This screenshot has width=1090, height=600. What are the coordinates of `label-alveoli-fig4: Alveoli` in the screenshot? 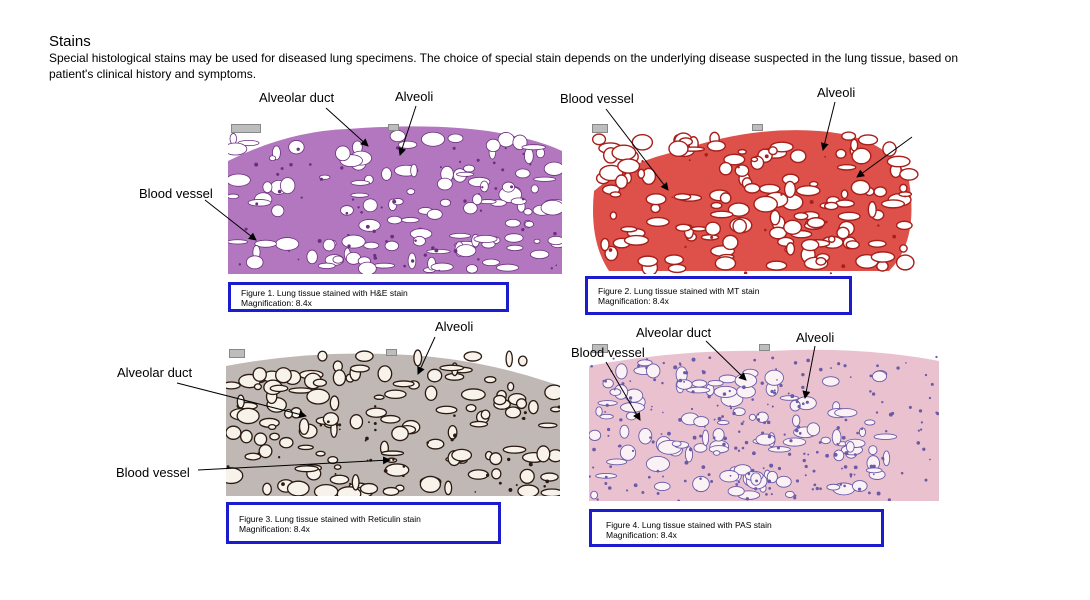 It's located at (815, 337).